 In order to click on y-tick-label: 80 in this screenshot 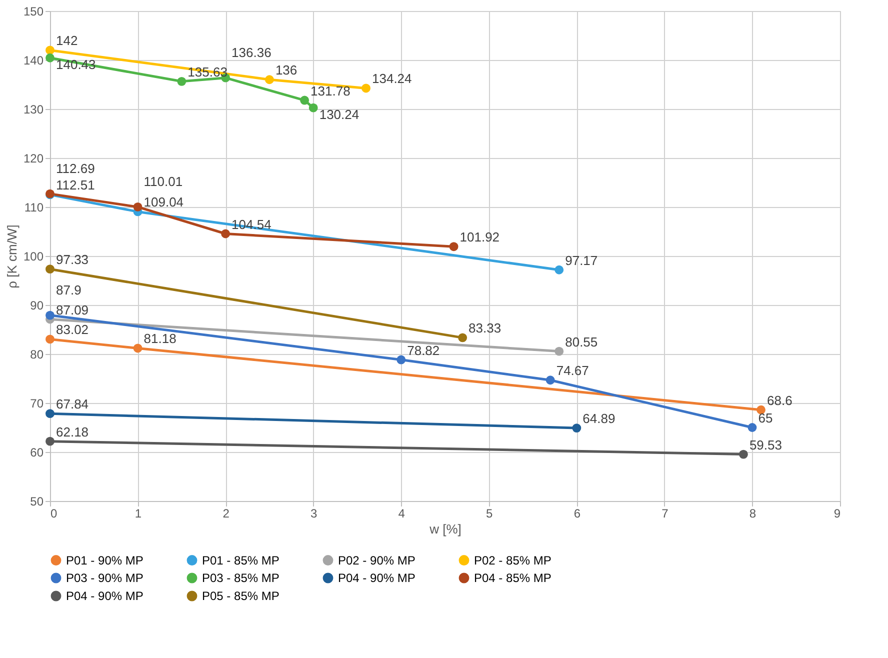, I will do `click(37, 355)`.